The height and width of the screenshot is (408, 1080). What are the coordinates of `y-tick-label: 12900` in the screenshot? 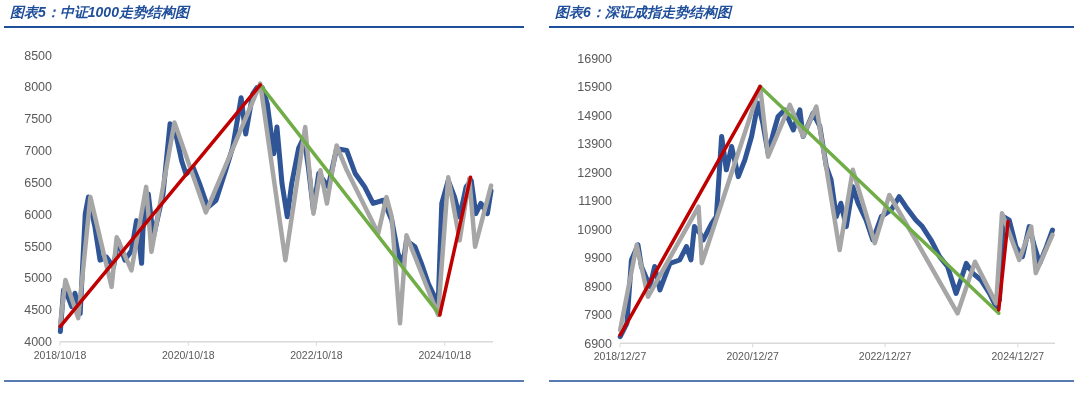 It's located at (595, 172).